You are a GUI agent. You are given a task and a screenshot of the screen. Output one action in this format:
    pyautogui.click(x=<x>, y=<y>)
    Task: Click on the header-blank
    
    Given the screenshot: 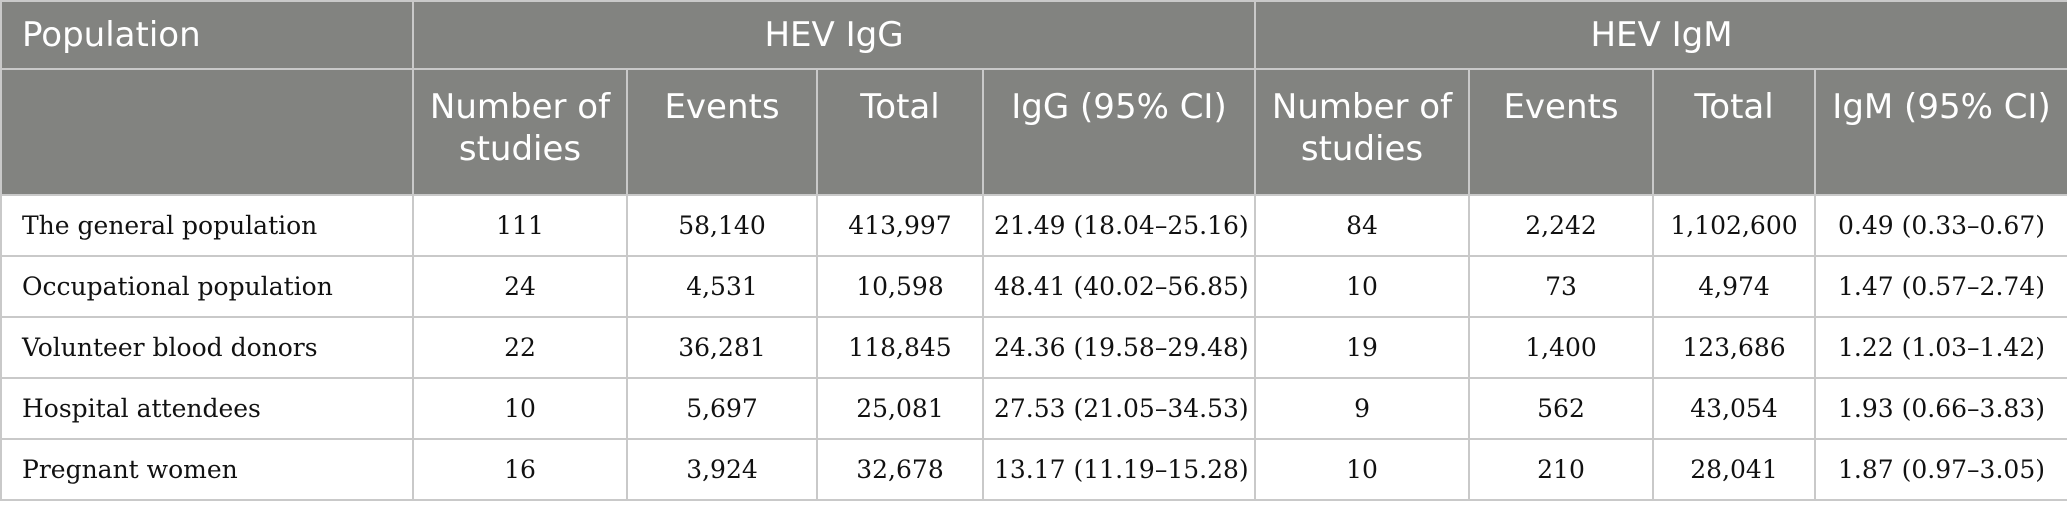 What is the action you would take?
    pyautogui.click(x=207, y=132)
    